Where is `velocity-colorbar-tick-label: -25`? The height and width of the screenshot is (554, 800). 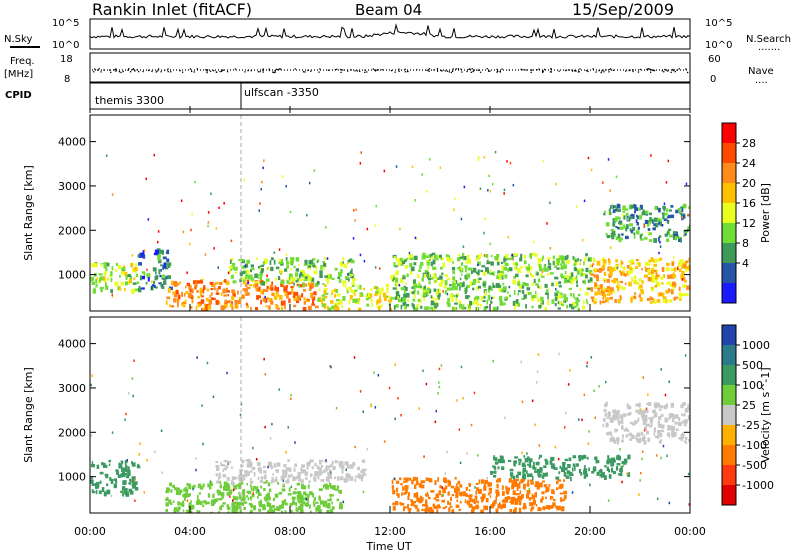 velocity-colorbar-tick-label: -25 is located at coordinates (751, 425).